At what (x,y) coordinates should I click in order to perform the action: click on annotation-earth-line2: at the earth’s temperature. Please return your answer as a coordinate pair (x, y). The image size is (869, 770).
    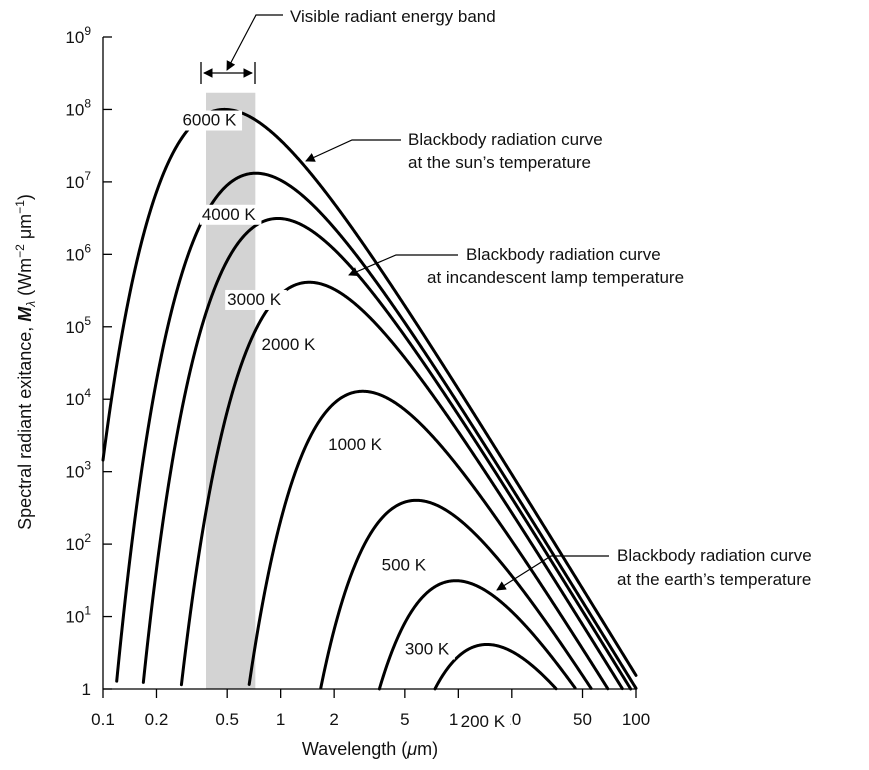
    Looking at the image, I should click on (714, 579).